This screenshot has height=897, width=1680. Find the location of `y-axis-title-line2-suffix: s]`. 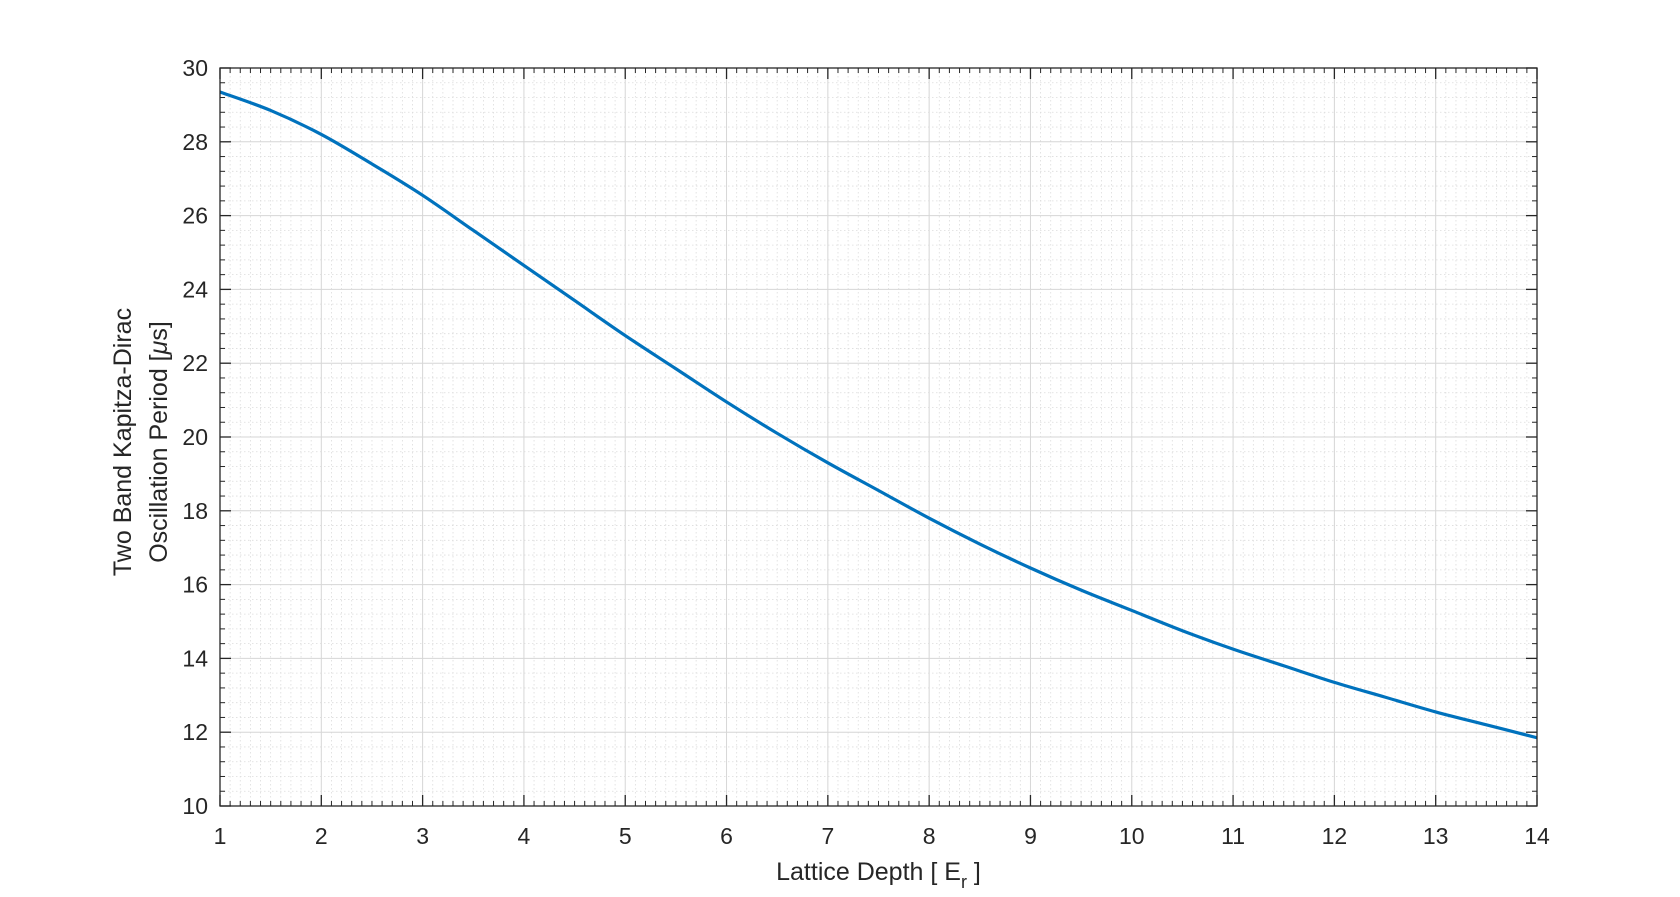

y-axis-title-line2-suffix: s] is located at coordinates (159, 330).